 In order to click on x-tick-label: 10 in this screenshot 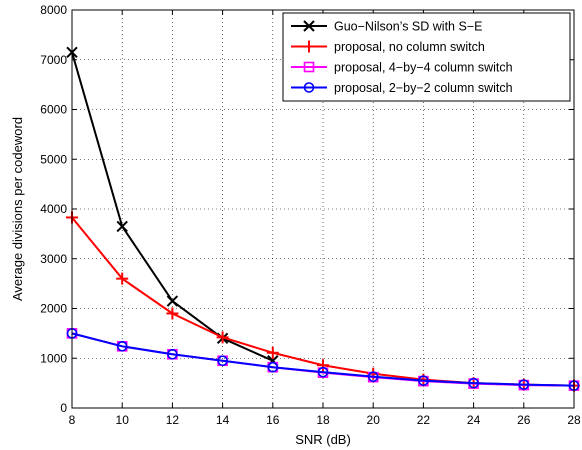, I will do `click(123, 420)`.